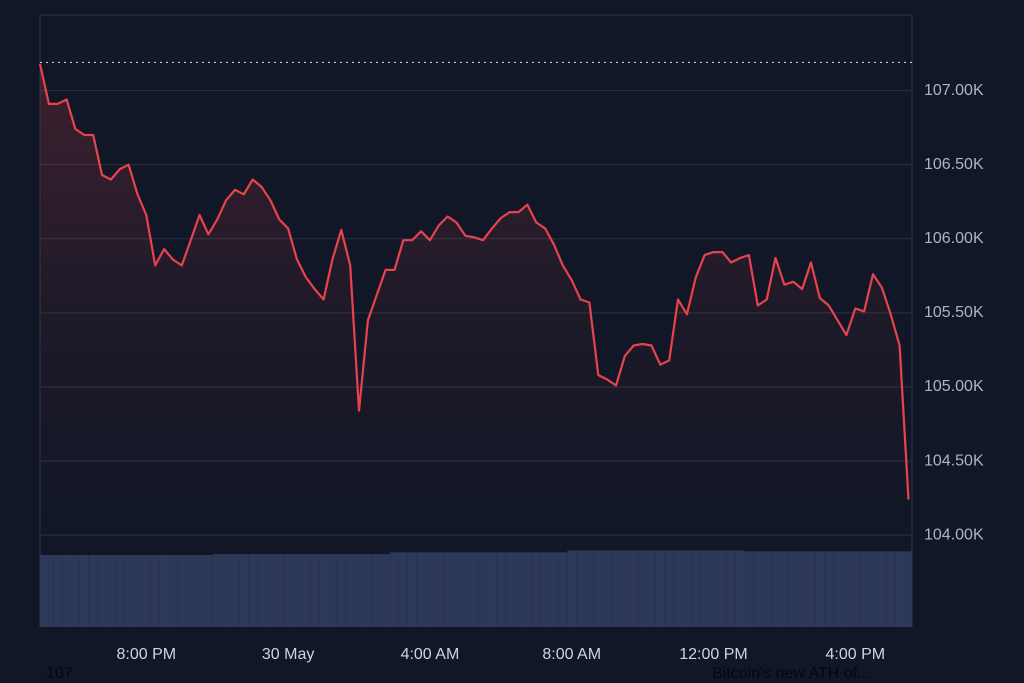 The image size is (1024, 683). I want to click on y-tick-label: 104.00K, so click(954, 534).